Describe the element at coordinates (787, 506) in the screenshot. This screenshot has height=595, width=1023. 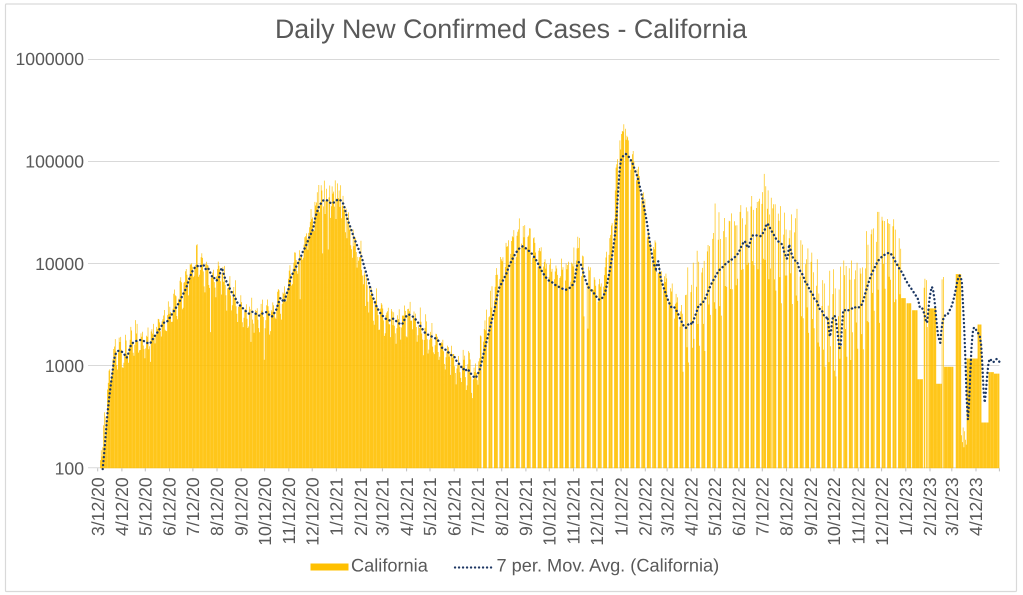
I see `svg-text: 8/12/22` at that location.